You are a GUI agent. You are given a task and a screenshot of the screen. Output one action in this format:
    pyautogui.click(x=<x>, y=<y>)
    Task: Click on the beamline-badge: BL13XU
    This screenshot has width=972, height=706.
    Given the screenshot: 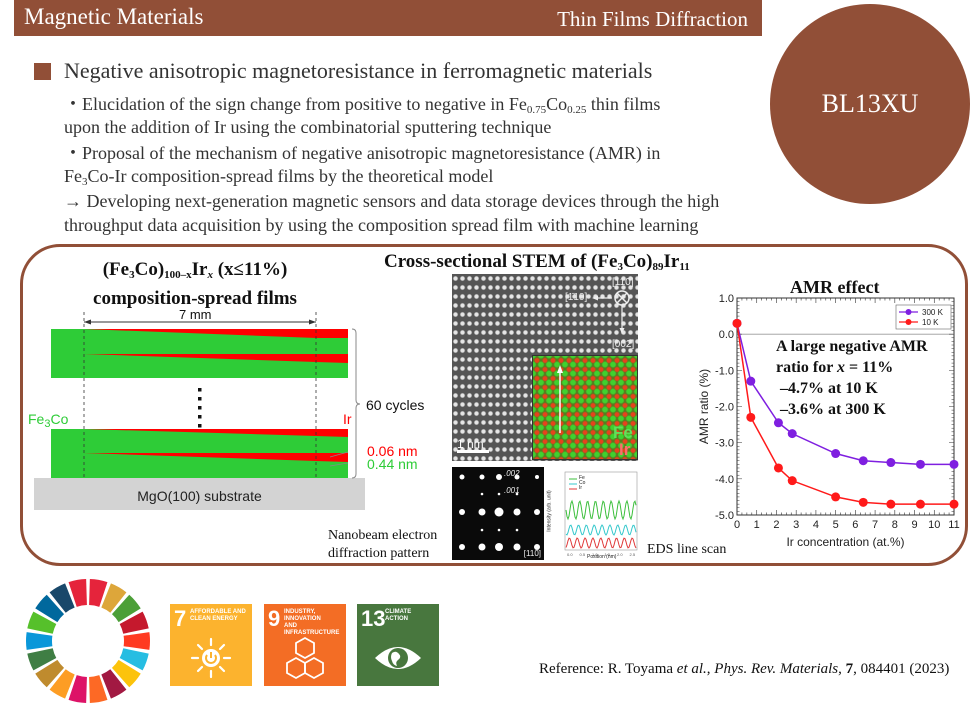 What is the action you would take?
    pyautogui.click(x=870, y=104)
    